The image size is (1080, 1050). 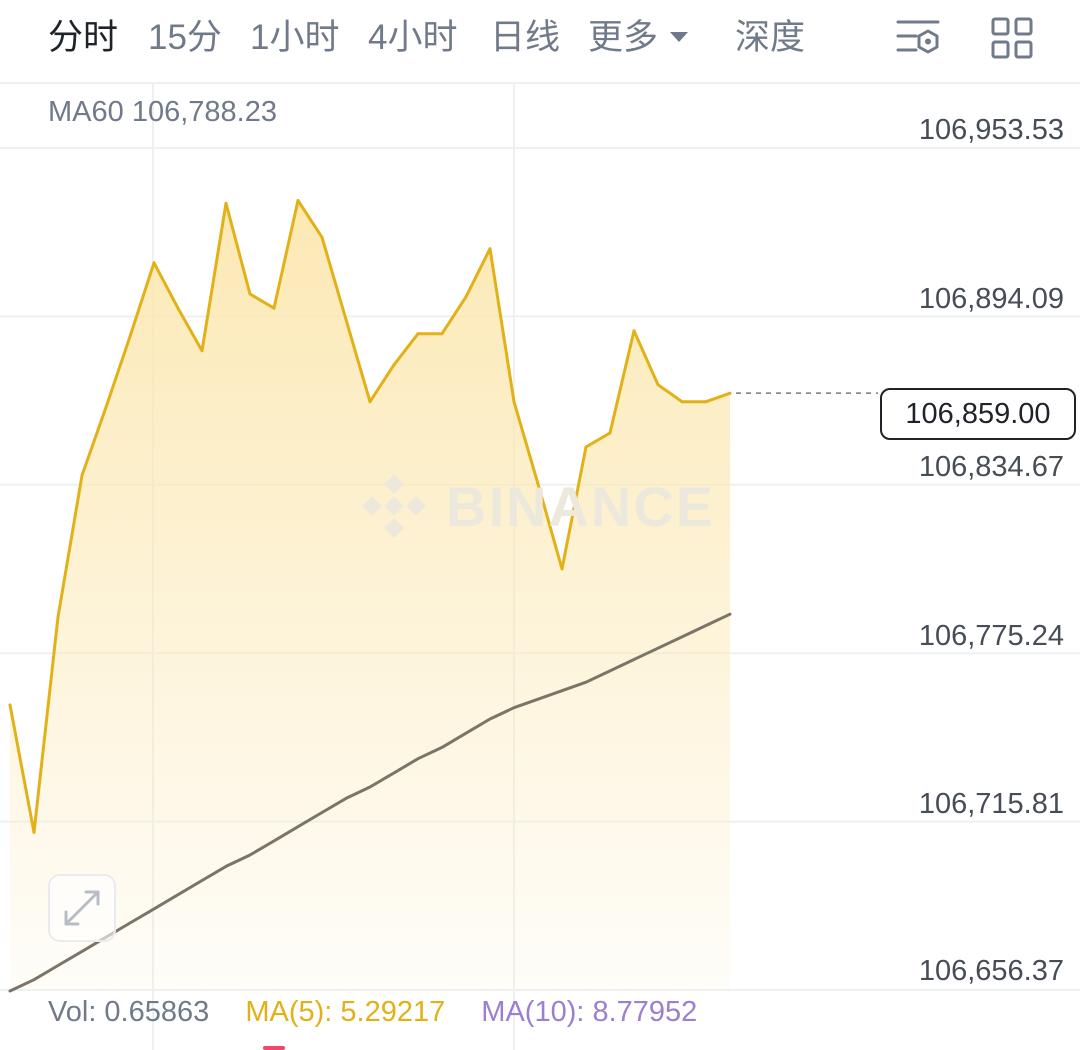 What do you see at coordinates (991, 467) in the screenshot?
I see `y-axis-label: 106,834.67` at bounding box center [991, 467].